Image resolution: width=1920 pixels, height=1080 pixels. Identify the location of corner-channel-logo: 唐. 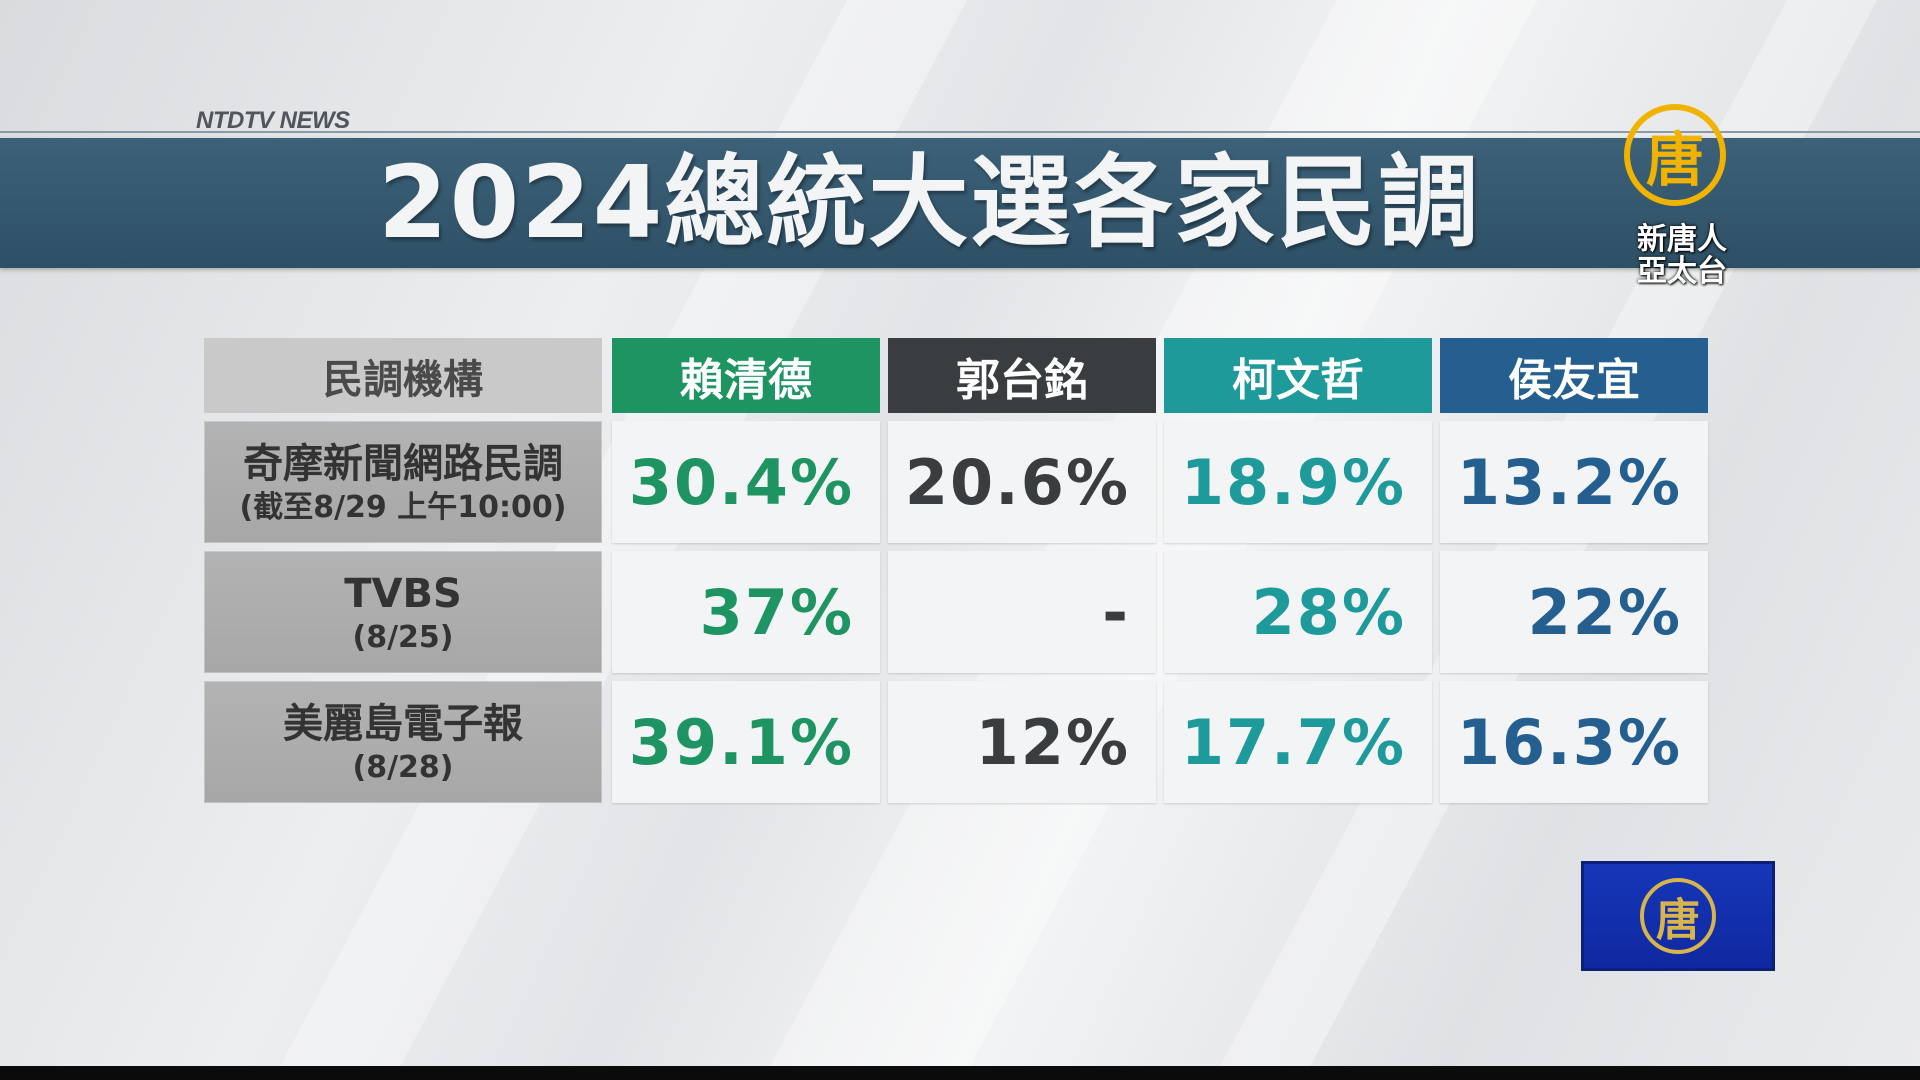
(1678, 916).